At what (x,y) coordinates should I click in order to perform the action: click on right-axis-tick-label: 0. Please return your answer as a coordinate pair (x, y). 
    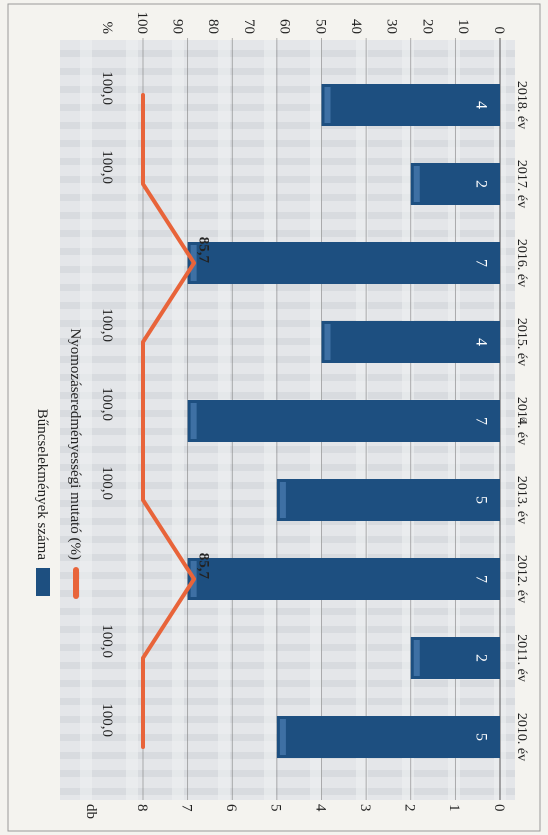
    Looking at the image, I should click on (499, 31).